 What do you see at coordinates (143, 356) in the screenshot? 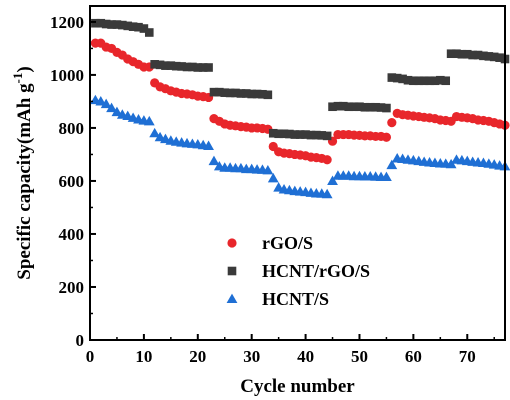
I see `x-tick-label: 10` at bounding box center [143, 356].